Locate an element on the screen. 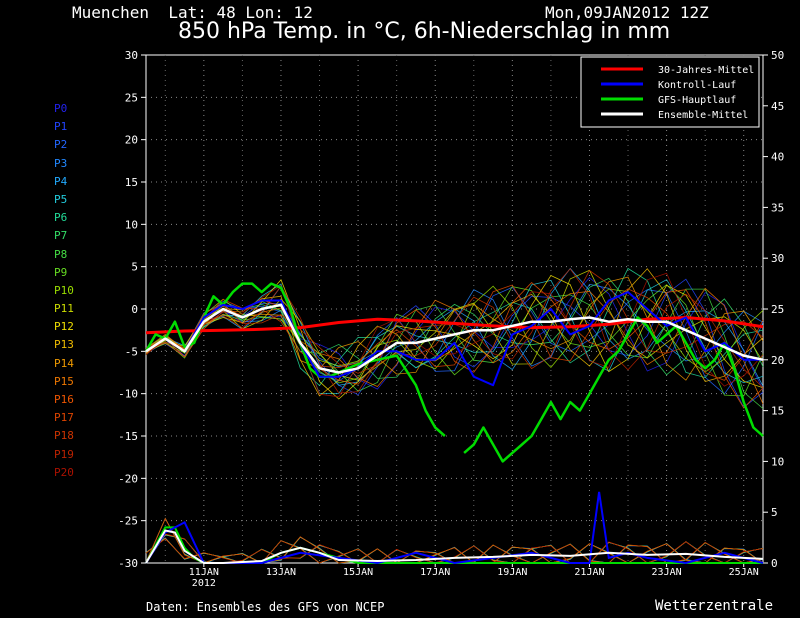 The width and height of the screenshot is (800, 618). member-precip-p4 is located at coordinates (454, 550).